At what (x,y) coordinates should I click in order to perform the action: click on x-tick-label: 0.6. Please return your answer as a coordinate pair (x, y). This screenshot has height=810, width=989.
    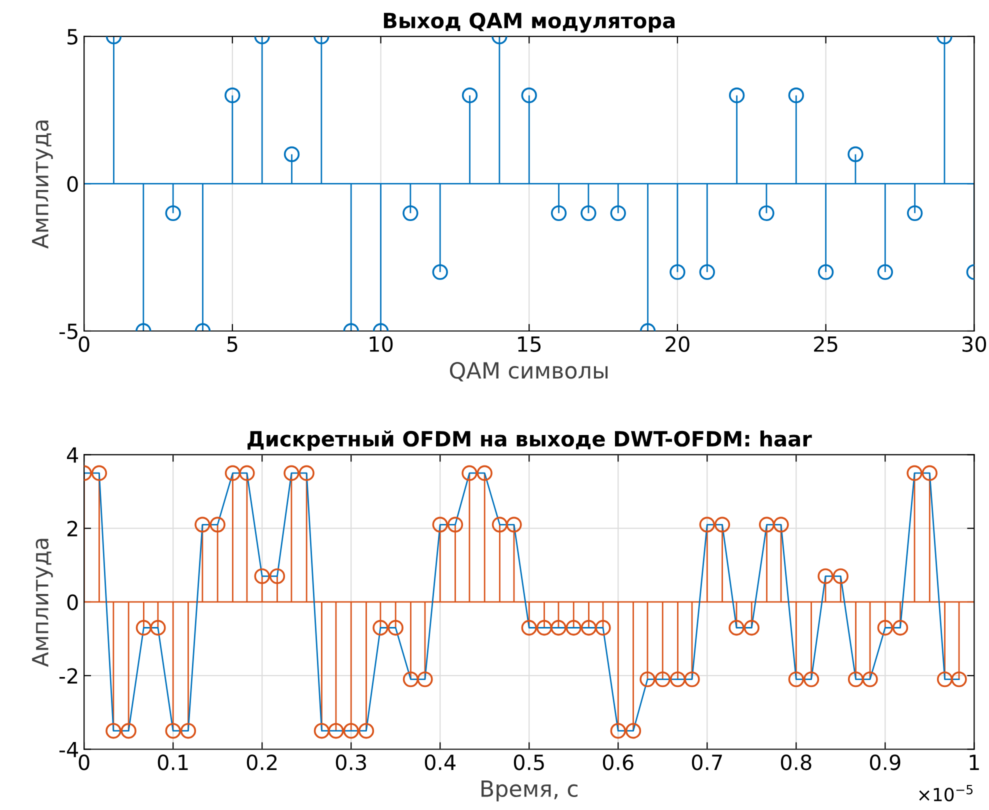
    Looking at the image, I should click on (618, 762).